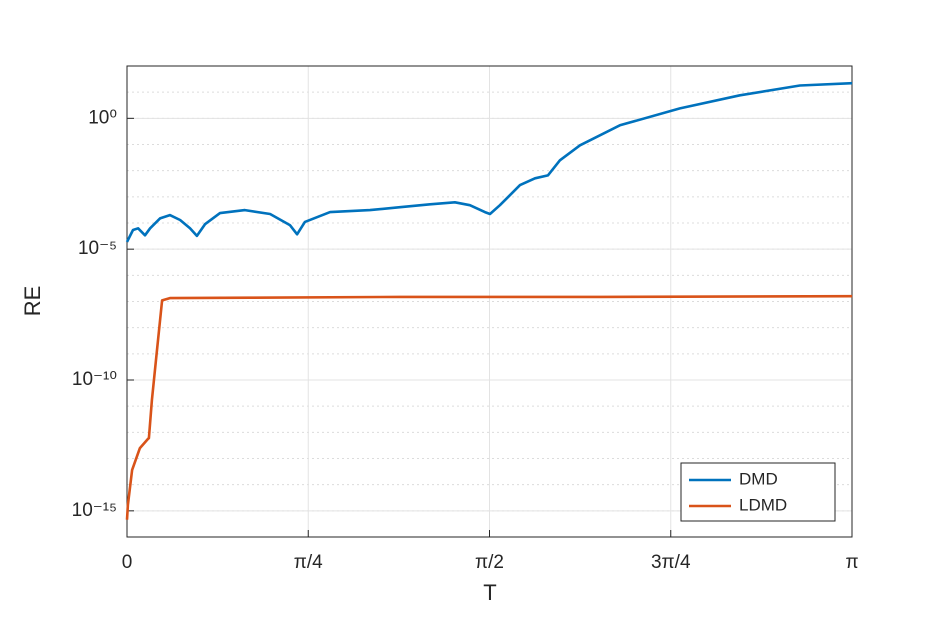 The width and height of the screenshot is (947, 631). Describe the element at coordinates (102, 117) in the screenshot. I see `y-tick-label: 10⁰` at that location.